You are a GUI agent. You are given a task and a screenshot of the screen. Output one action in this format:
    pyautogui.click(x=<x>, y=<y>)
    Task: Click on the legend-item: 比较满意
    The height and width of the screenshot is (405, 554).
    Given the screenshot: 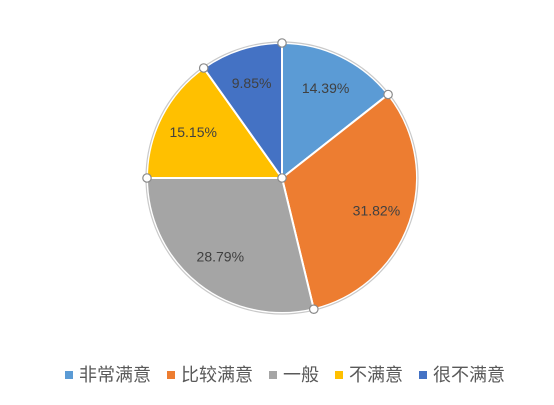 What is the action you would take?
    pyautogui.click(x=210, y=375)
    